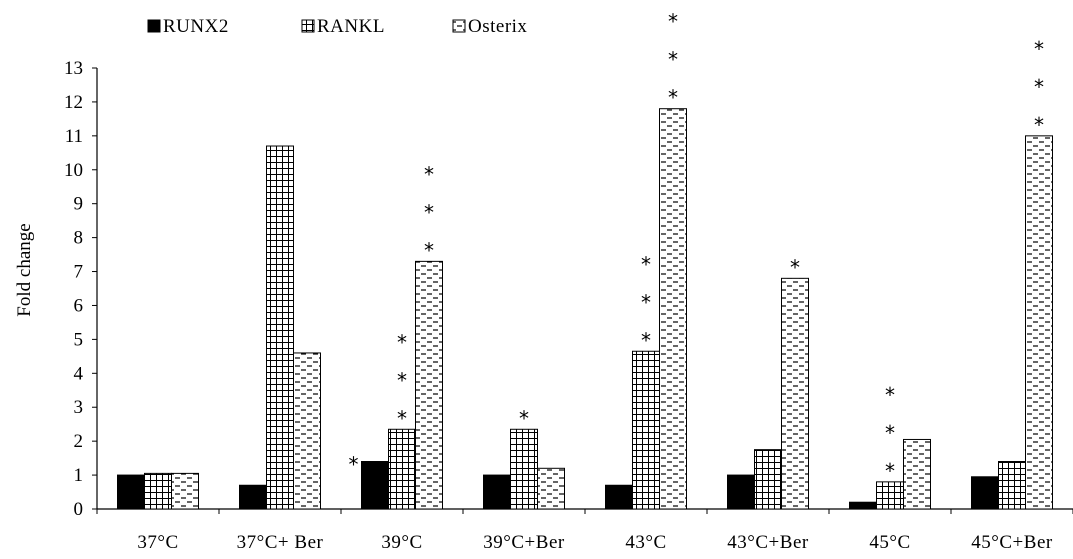 The image size is (1073, 559). Describe the element at coordinates (524, 542) in the screenshot. I see `x-tick-label: 39°C+Ber` at that location.